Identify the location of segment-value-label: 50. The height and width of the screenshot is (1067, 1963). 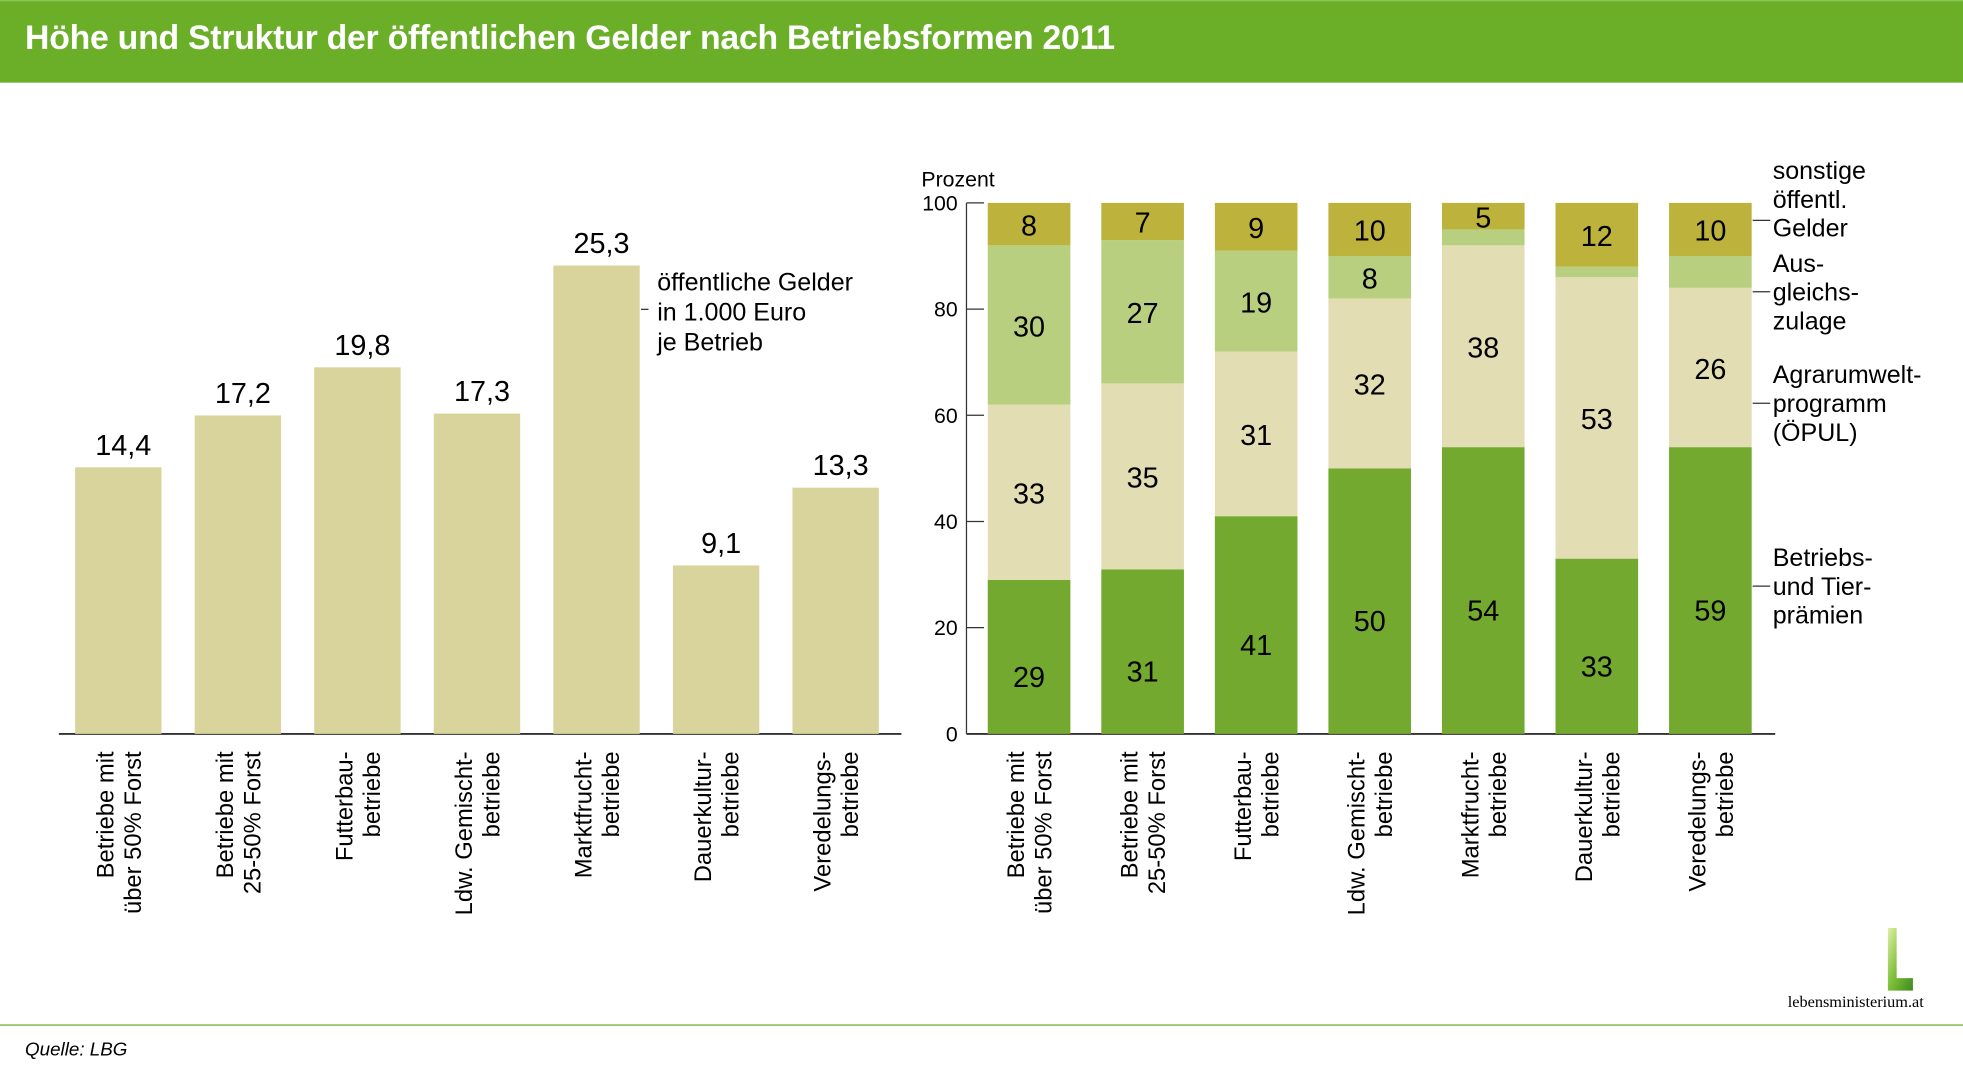
(1370, 622).